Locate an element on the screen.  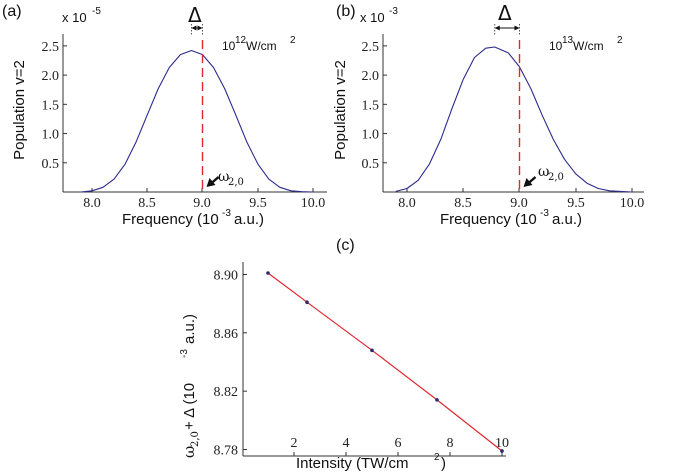
panel-b-xlabel-exp: -3 is located at coordinates (544, 213).